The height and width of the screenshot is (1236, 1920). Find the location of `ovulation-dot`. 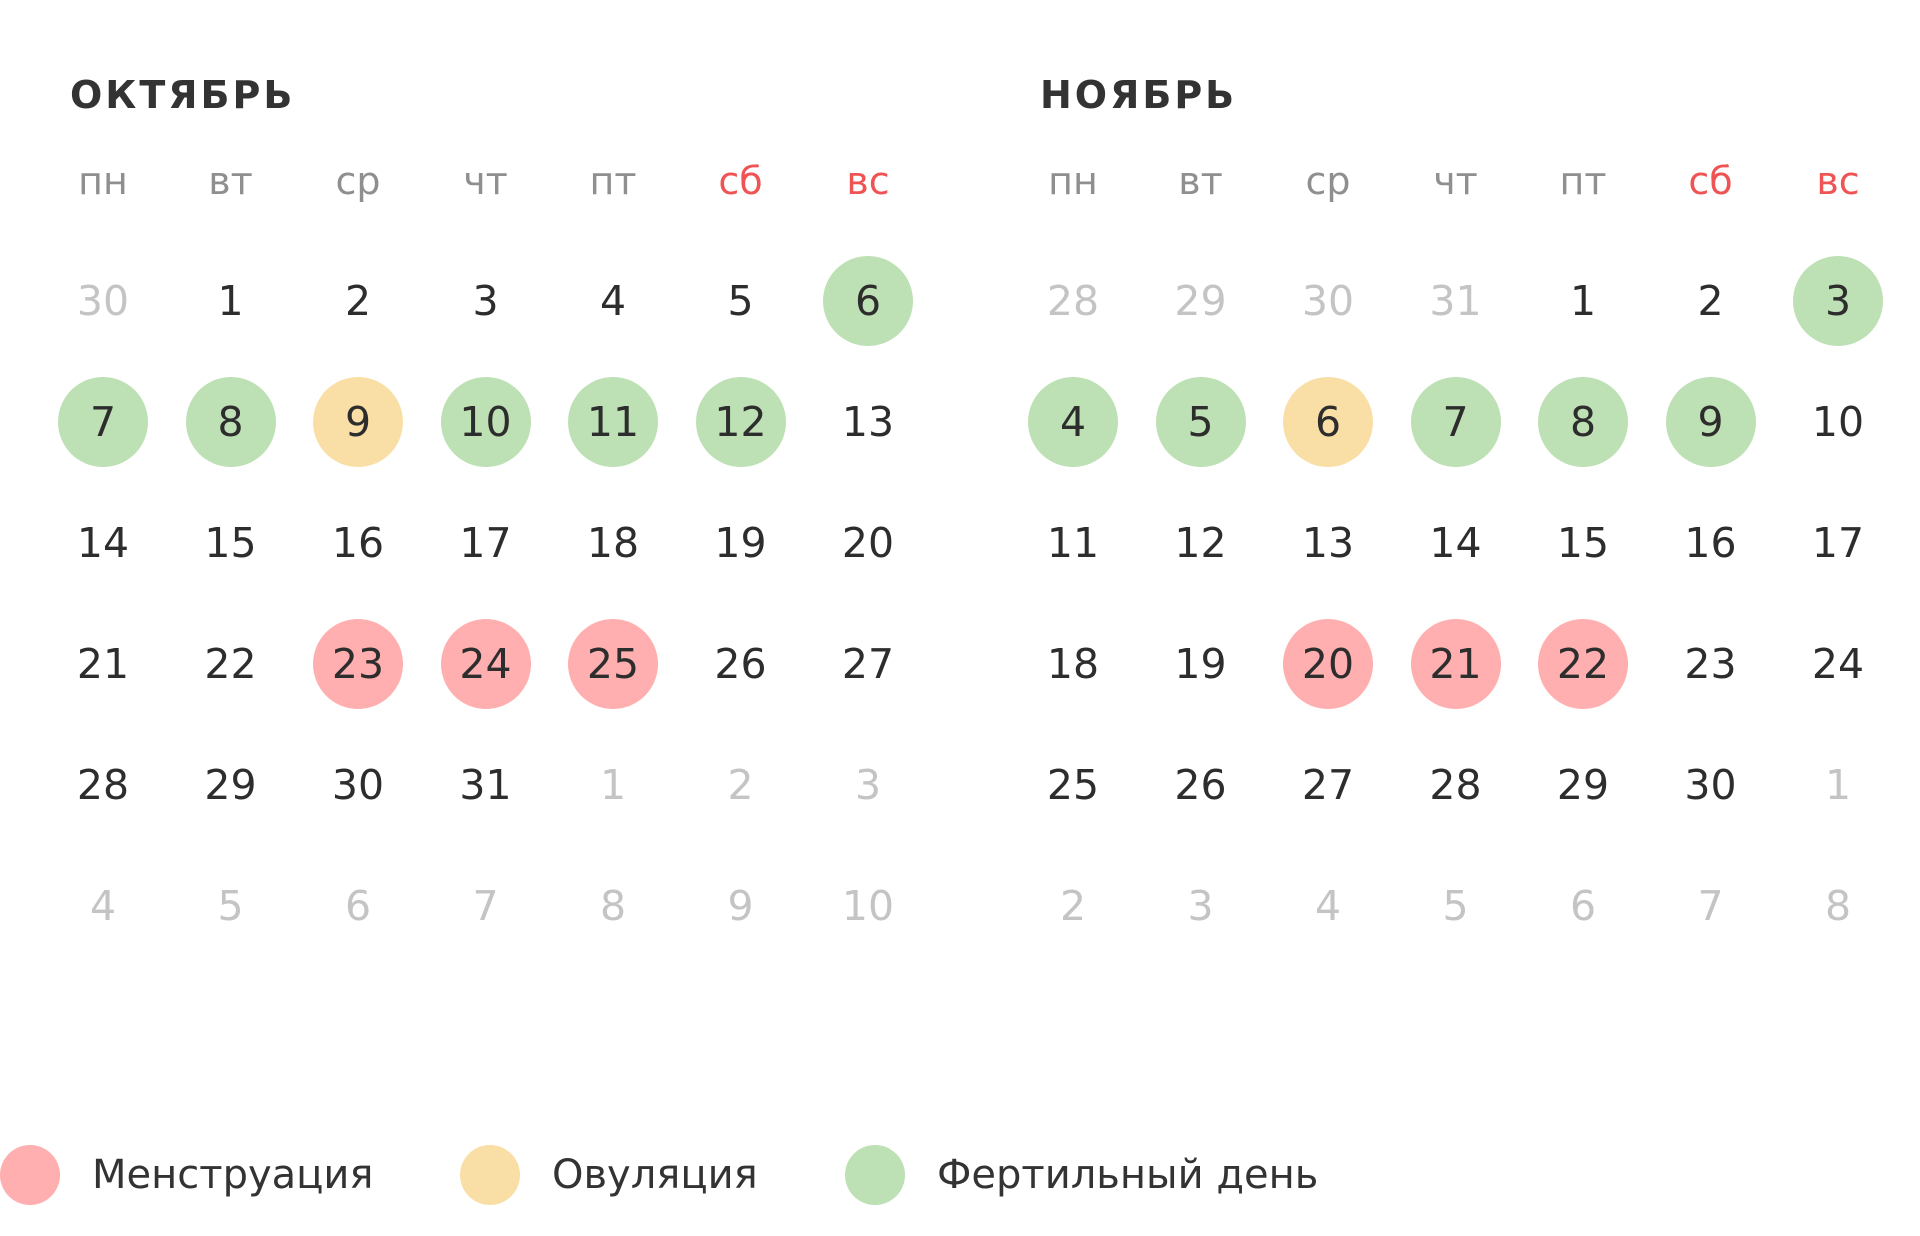

ovulation-dot is located at coordinates (490, 1175).